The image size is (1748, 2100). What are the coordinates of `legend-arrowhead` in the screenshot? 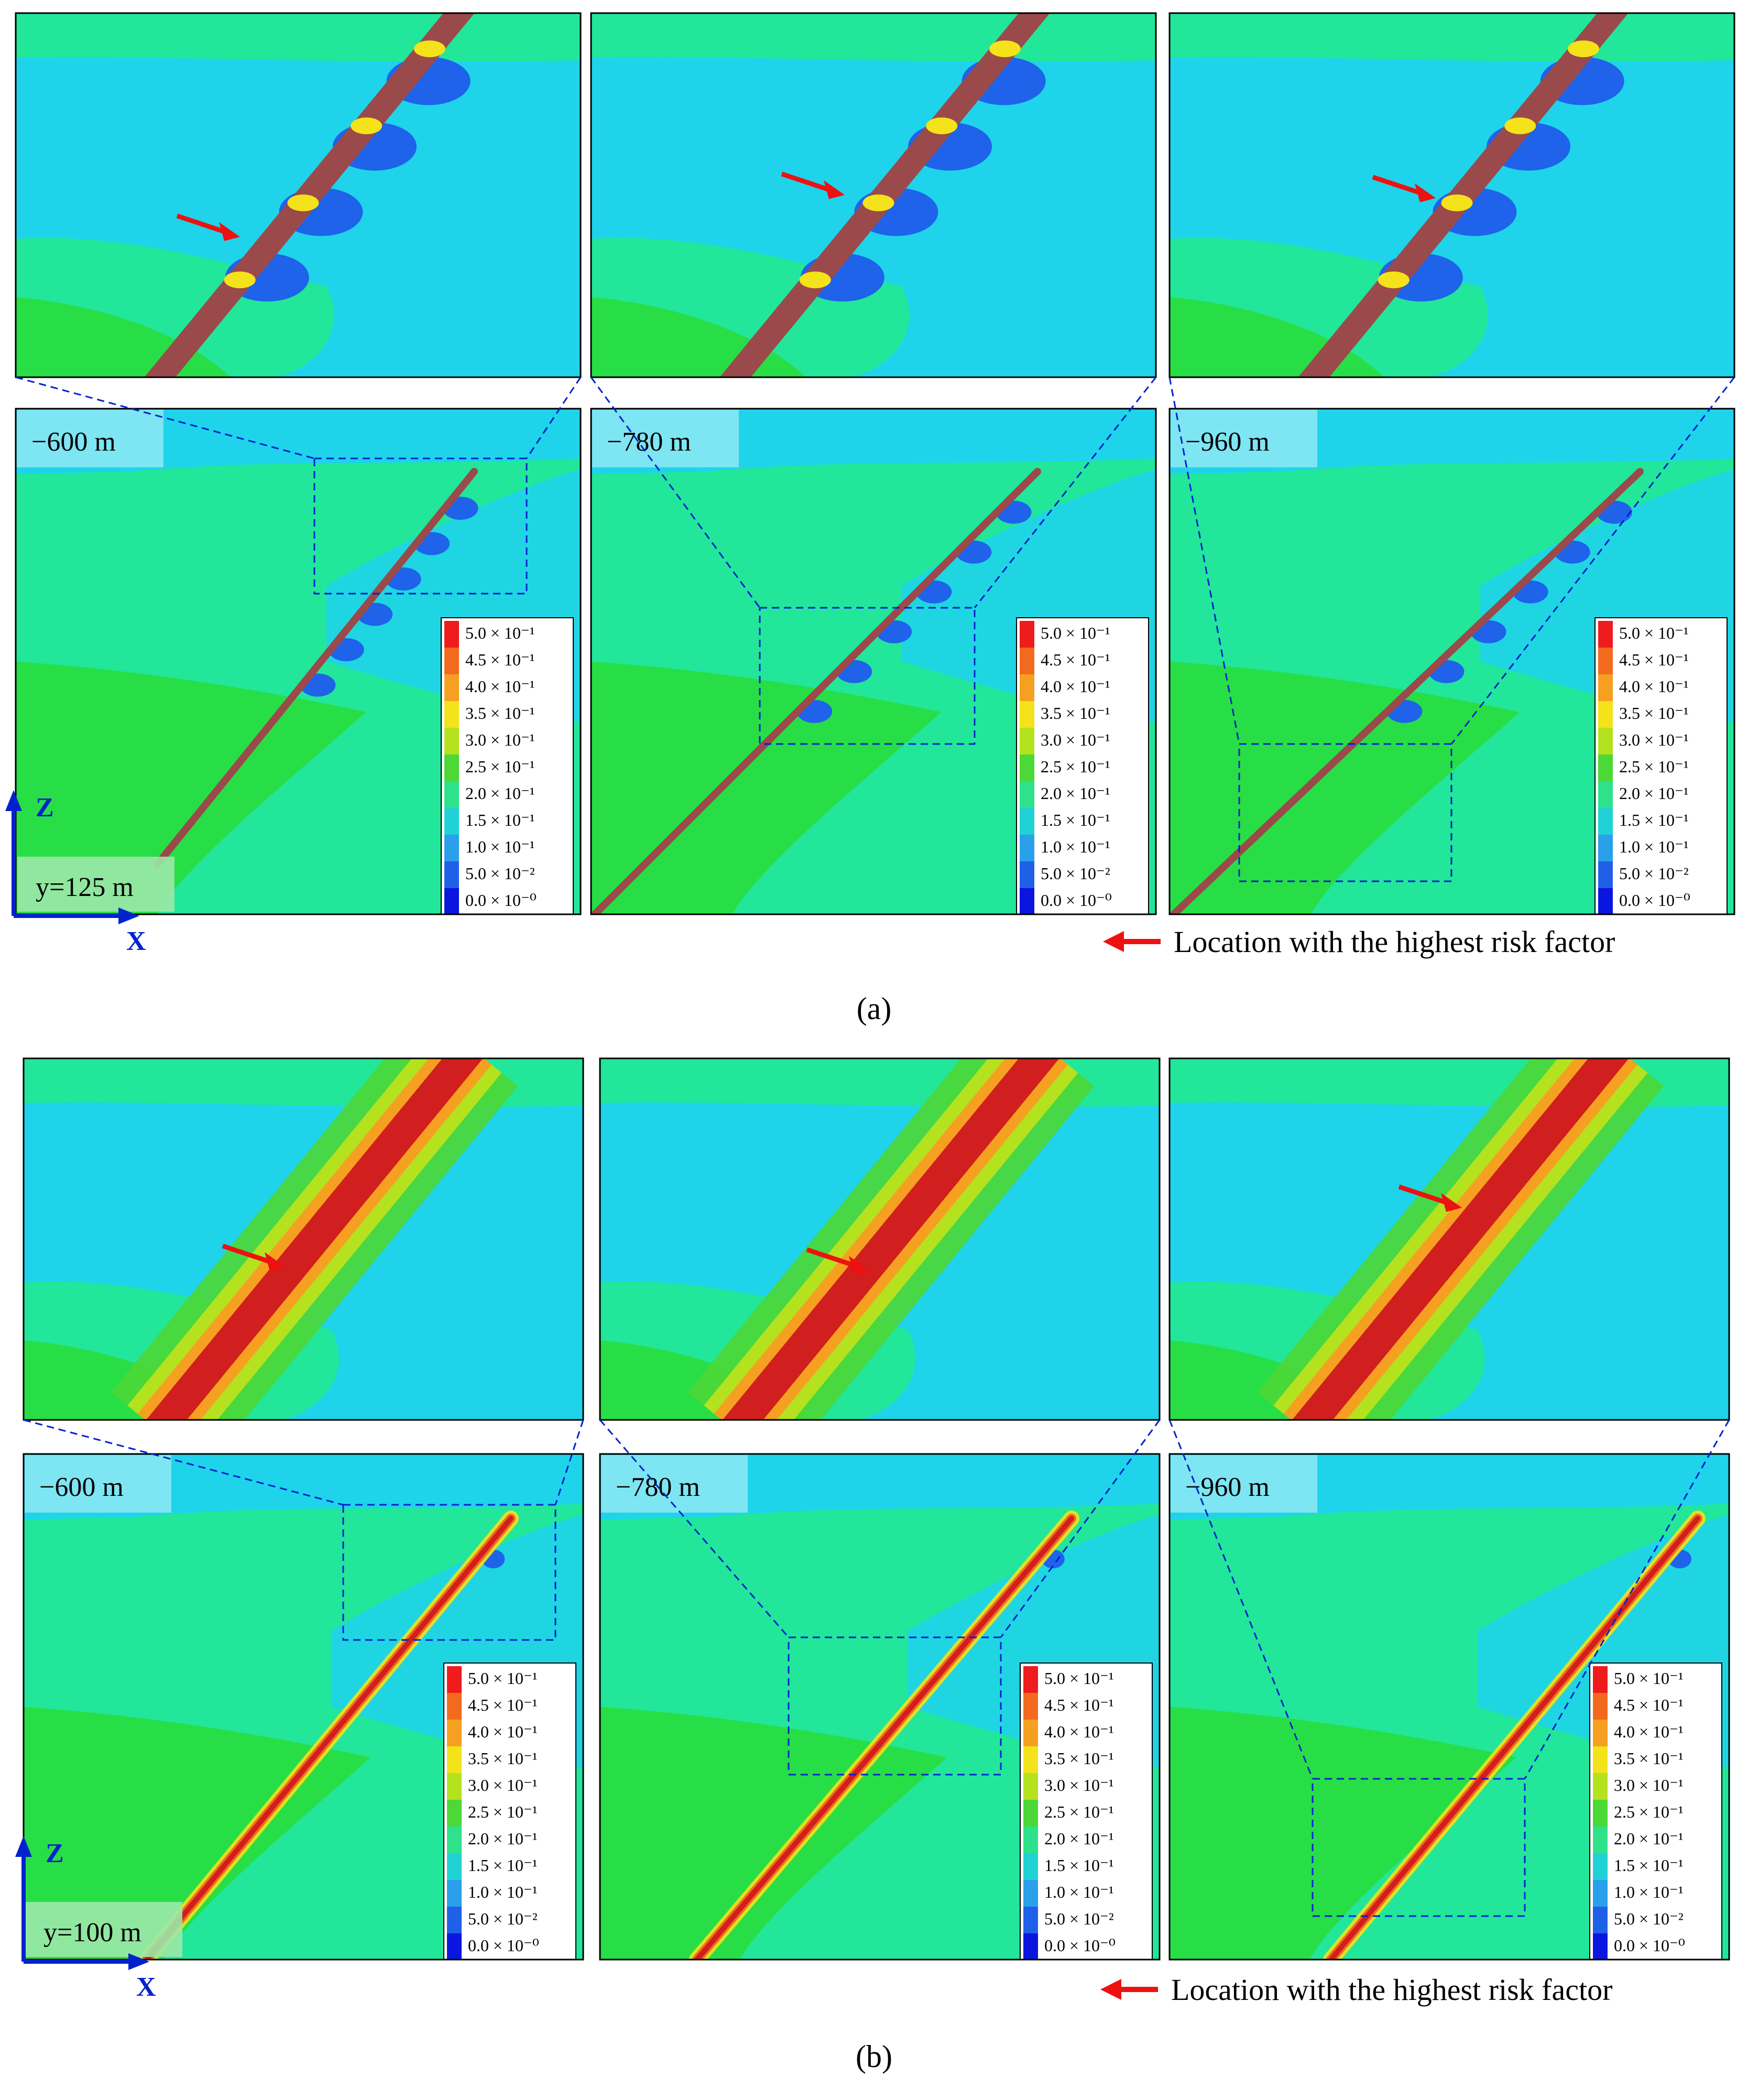 It's located at (1110, 1989).